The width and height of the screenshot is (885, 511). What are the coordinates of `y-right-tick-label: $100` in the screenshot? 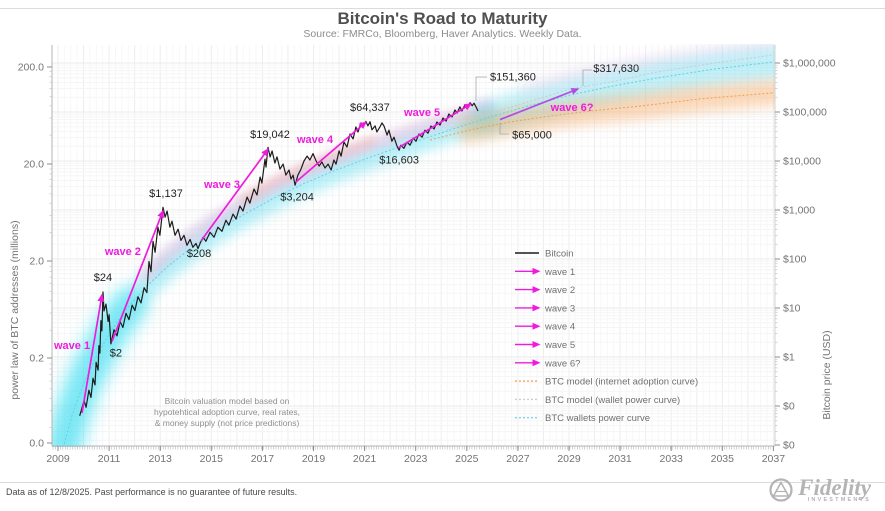 It's located at (795, 260).